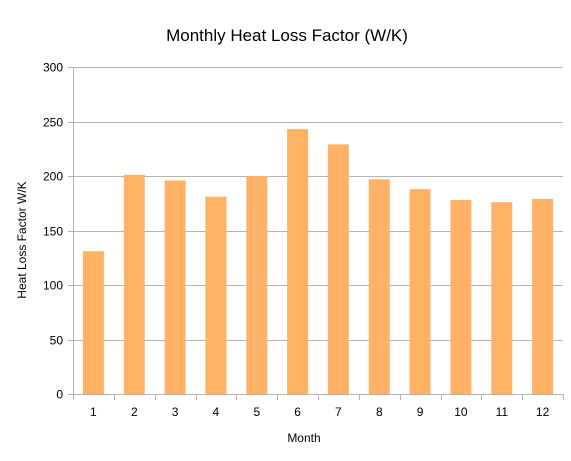 The height and width of the screenshot is (461, 571). What do you see at coordinates (216, 412) in the screenshot?
I see `x-tick-label: 4` at bounding box center [216, 412].